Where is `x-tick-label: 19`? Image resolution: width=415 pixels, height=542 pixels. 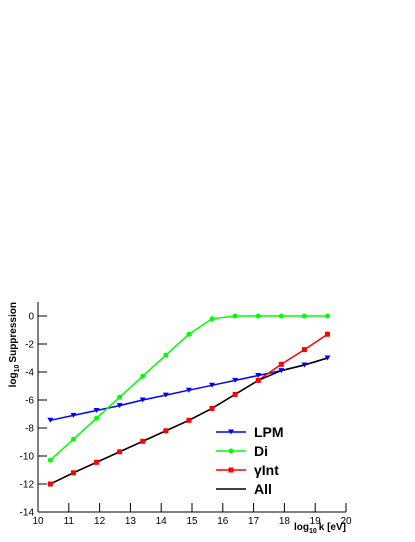
x-tick-label: 19 is located at coordinates (316, 521).